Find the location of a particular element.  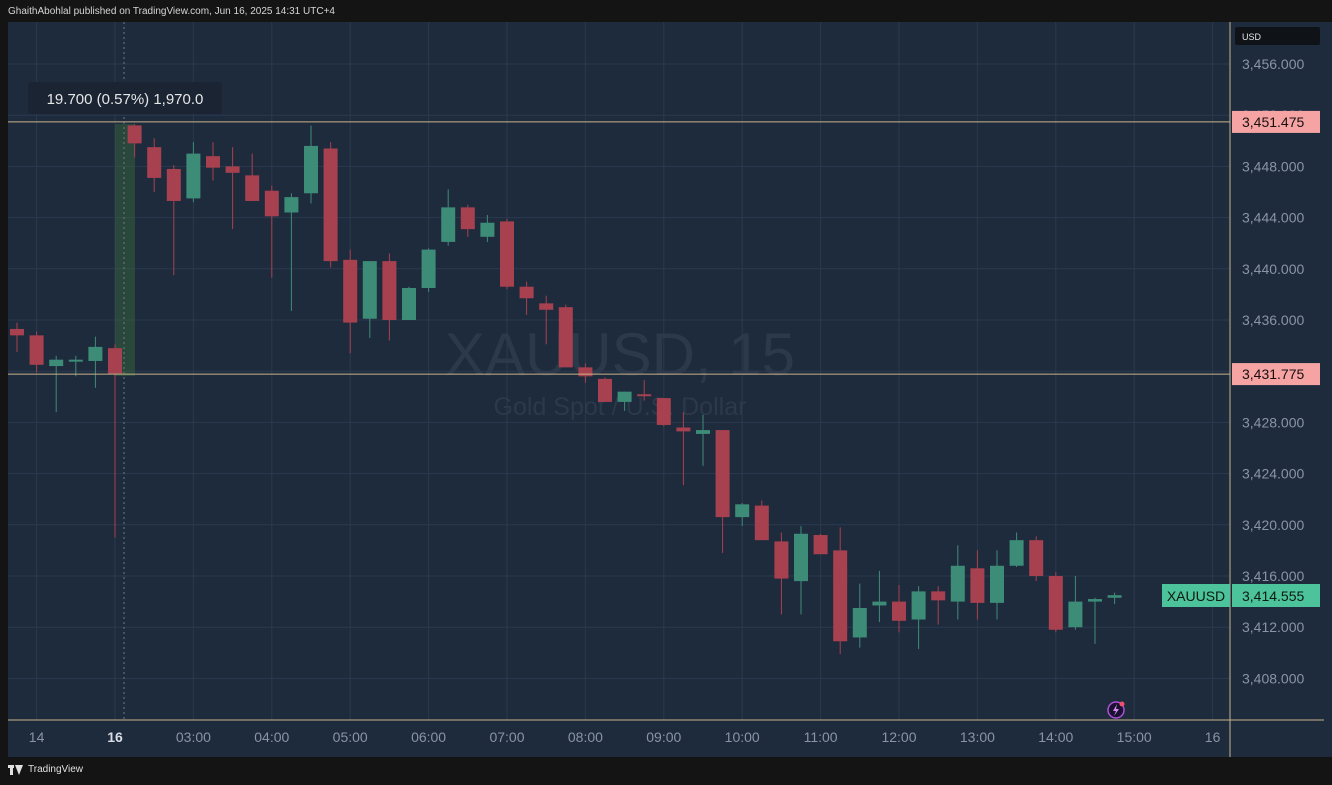

currency-badge is located at coordinates (1277, 36).